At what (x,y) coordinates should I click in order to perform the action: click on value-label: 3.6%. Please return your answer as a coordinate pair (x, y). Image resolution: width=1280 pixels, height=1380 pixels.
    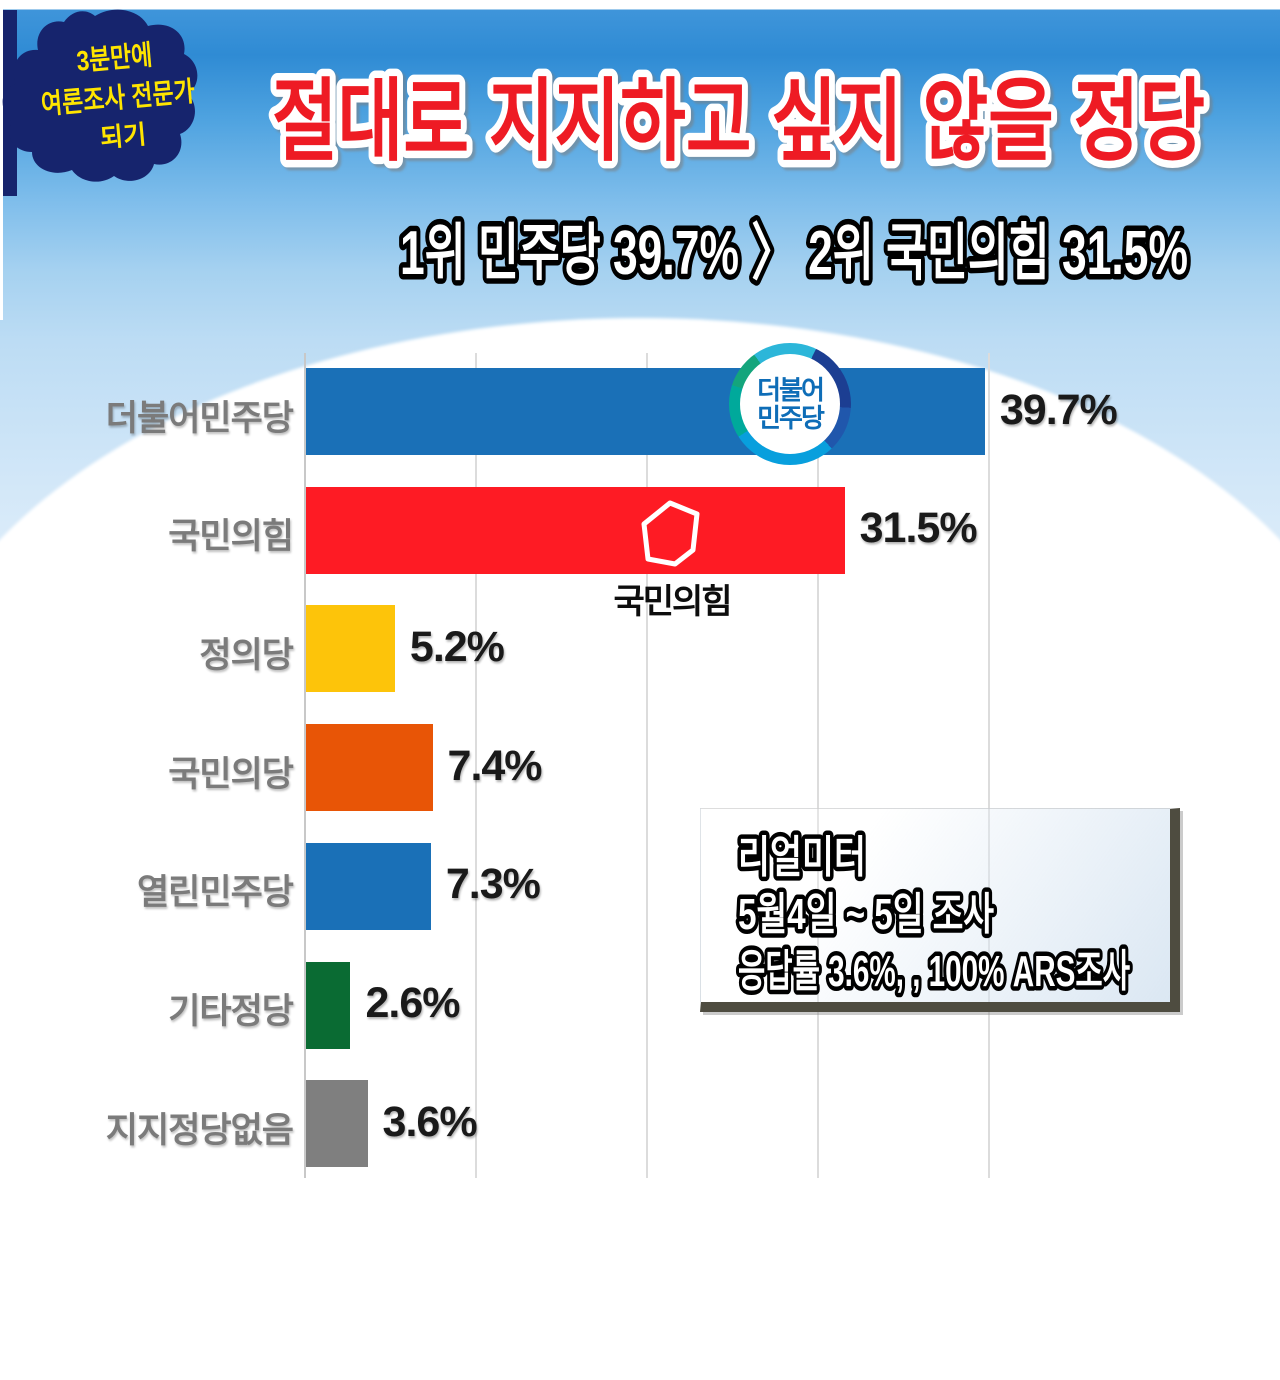
    Looking at the image, I should click on (430, 1121).